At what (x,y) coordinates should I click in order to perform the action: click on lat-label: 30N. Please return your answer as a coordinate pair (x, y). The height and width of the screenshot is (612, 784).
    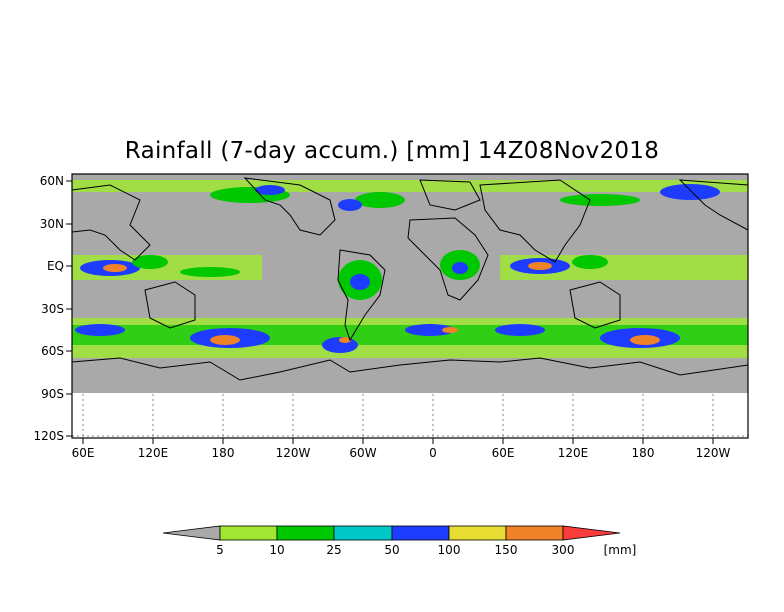
    Looking at the image, I should click on (52, 224).